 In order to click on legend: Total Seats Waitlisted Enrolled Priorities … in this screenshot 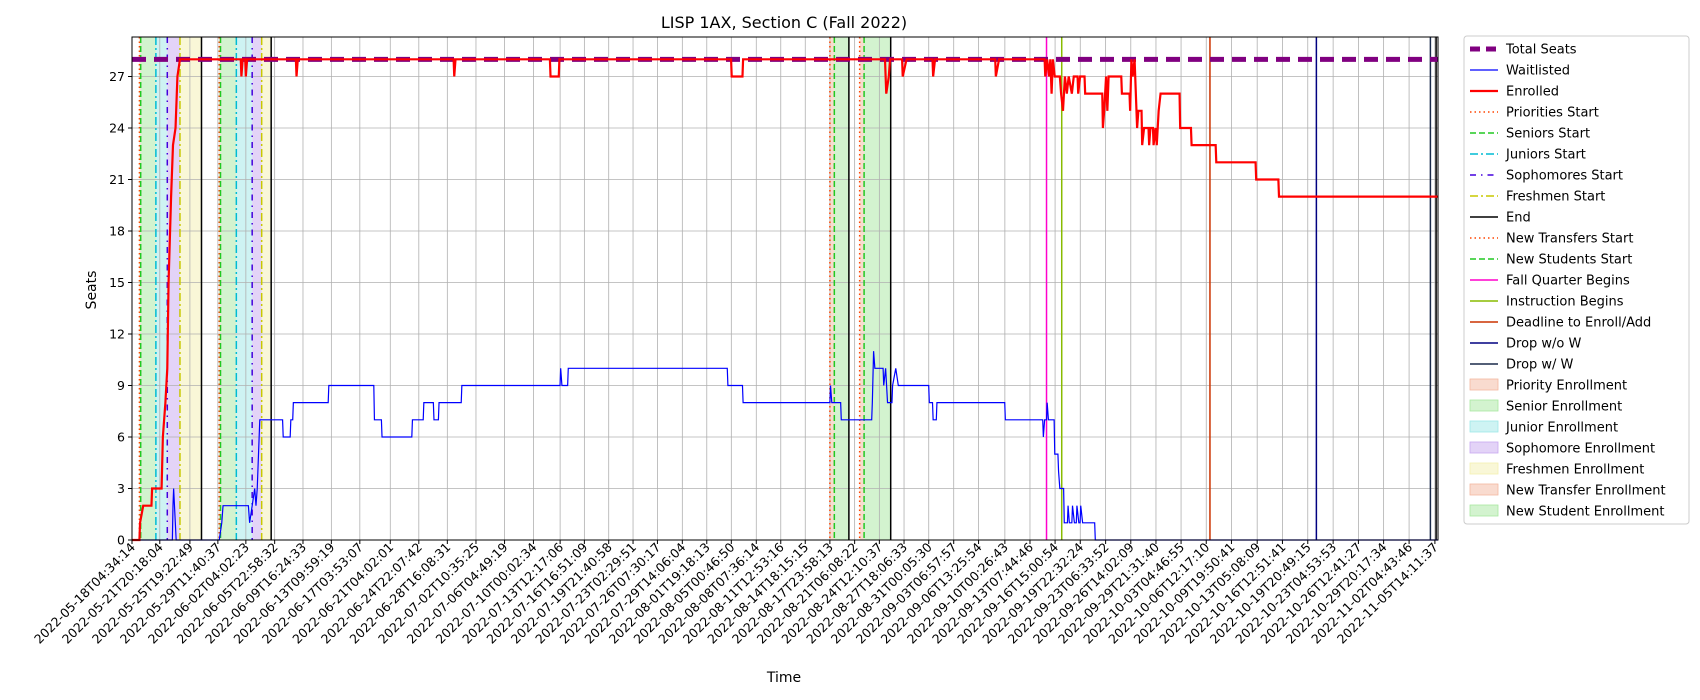, I will do `click(1576, 280)`.